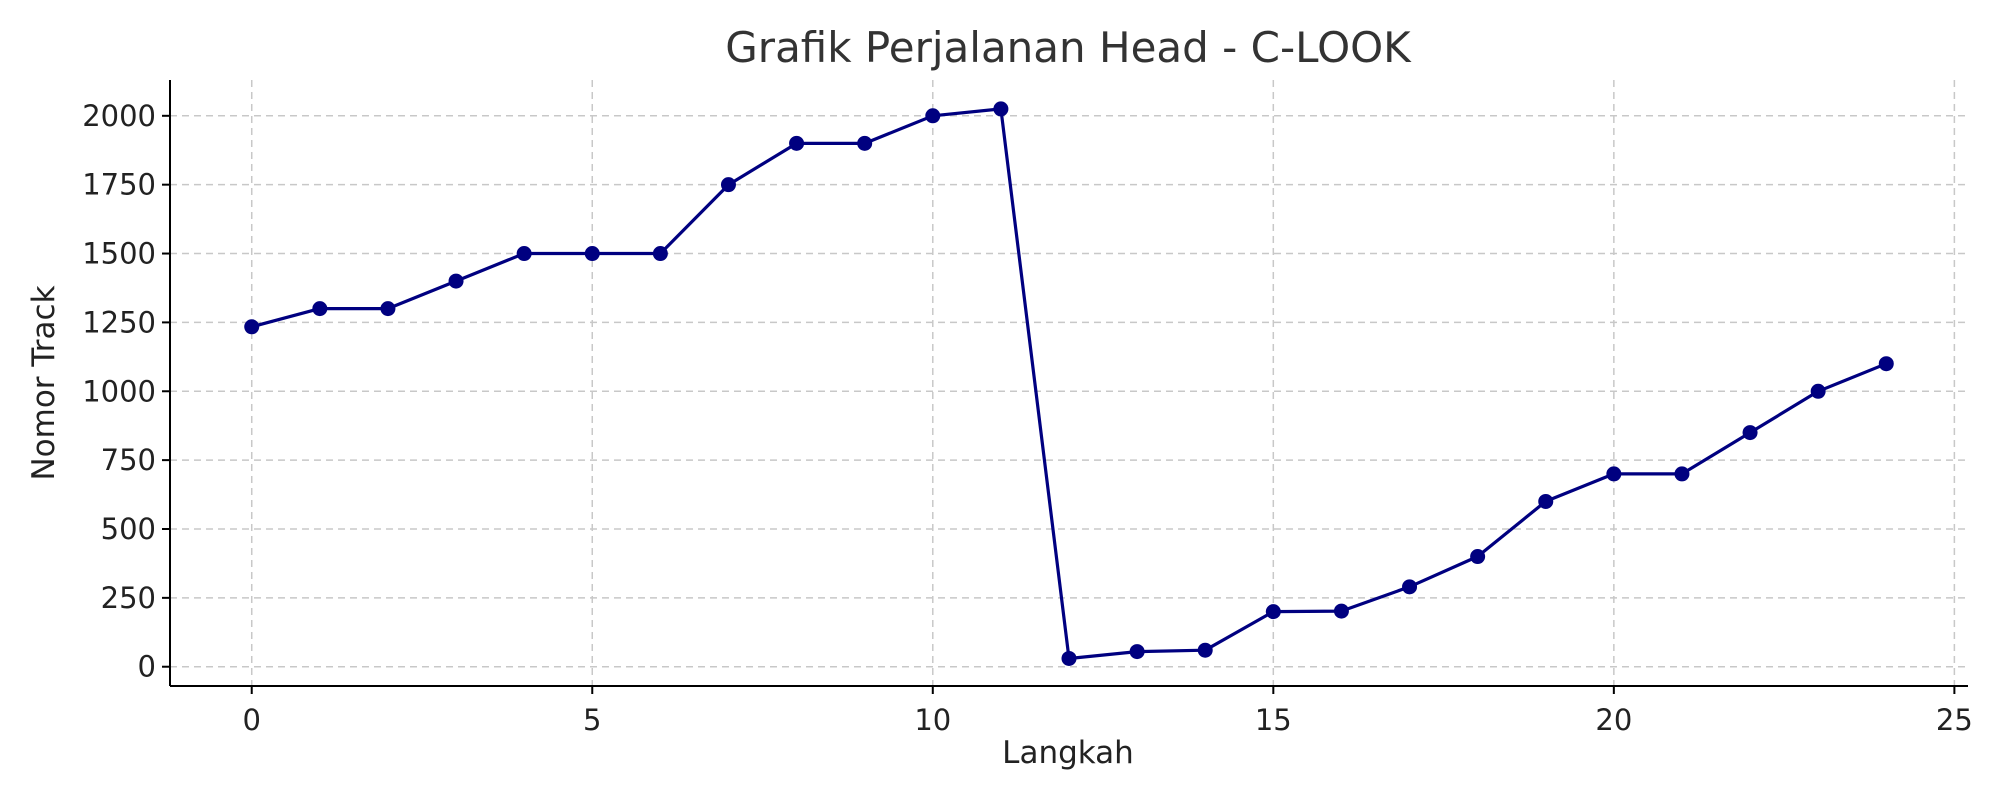  What do you see at coordinates (119, 391) in the screenshot?
I see `y-tick-label-1000: 1000` at bounding box center [119, 391].